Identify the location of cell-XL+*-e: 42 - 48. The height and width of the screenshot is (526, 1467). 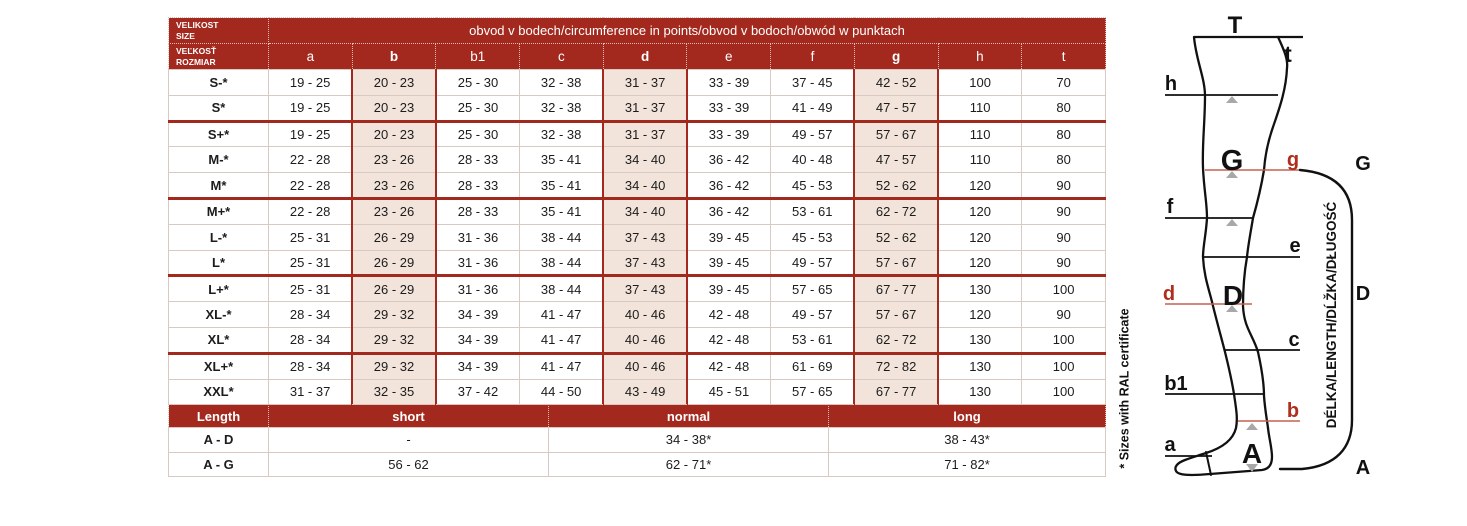
(729, 365).